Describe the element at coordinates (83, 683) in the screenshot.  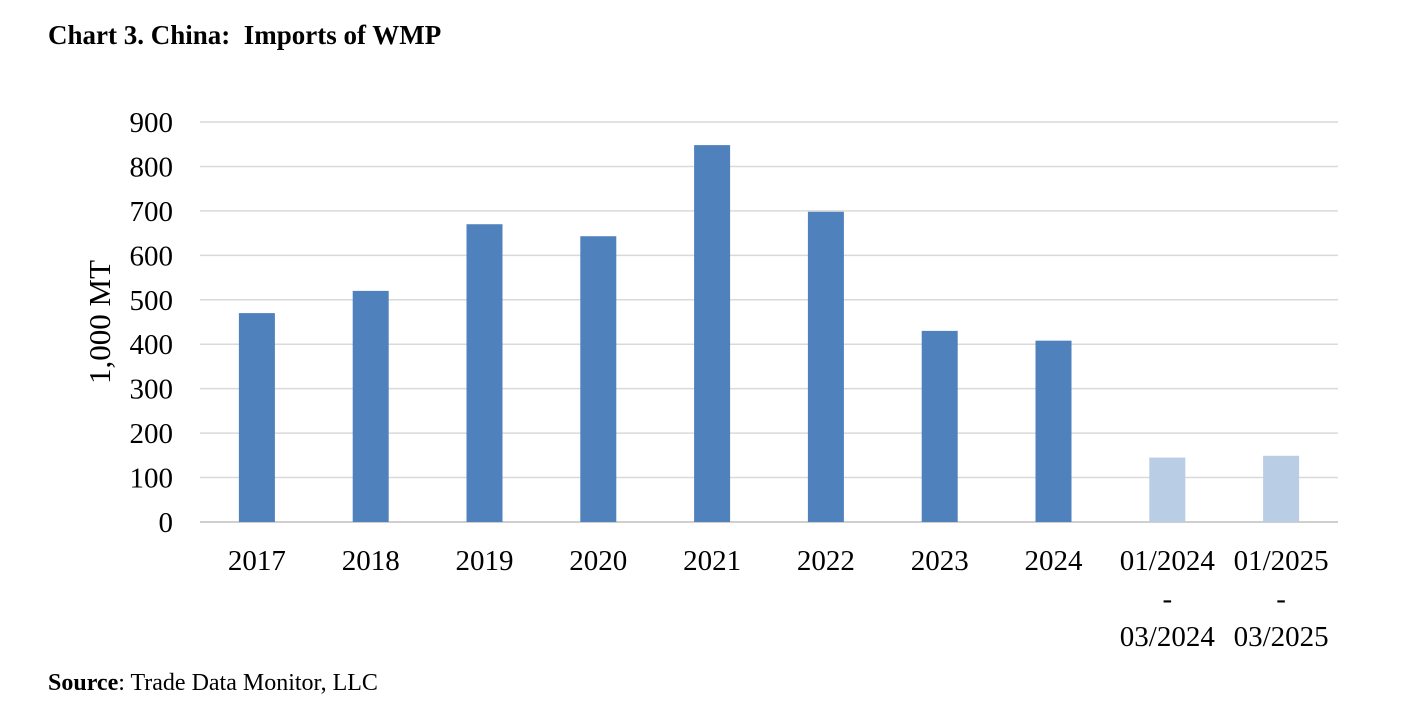
I see `source-label: Source` at that location.